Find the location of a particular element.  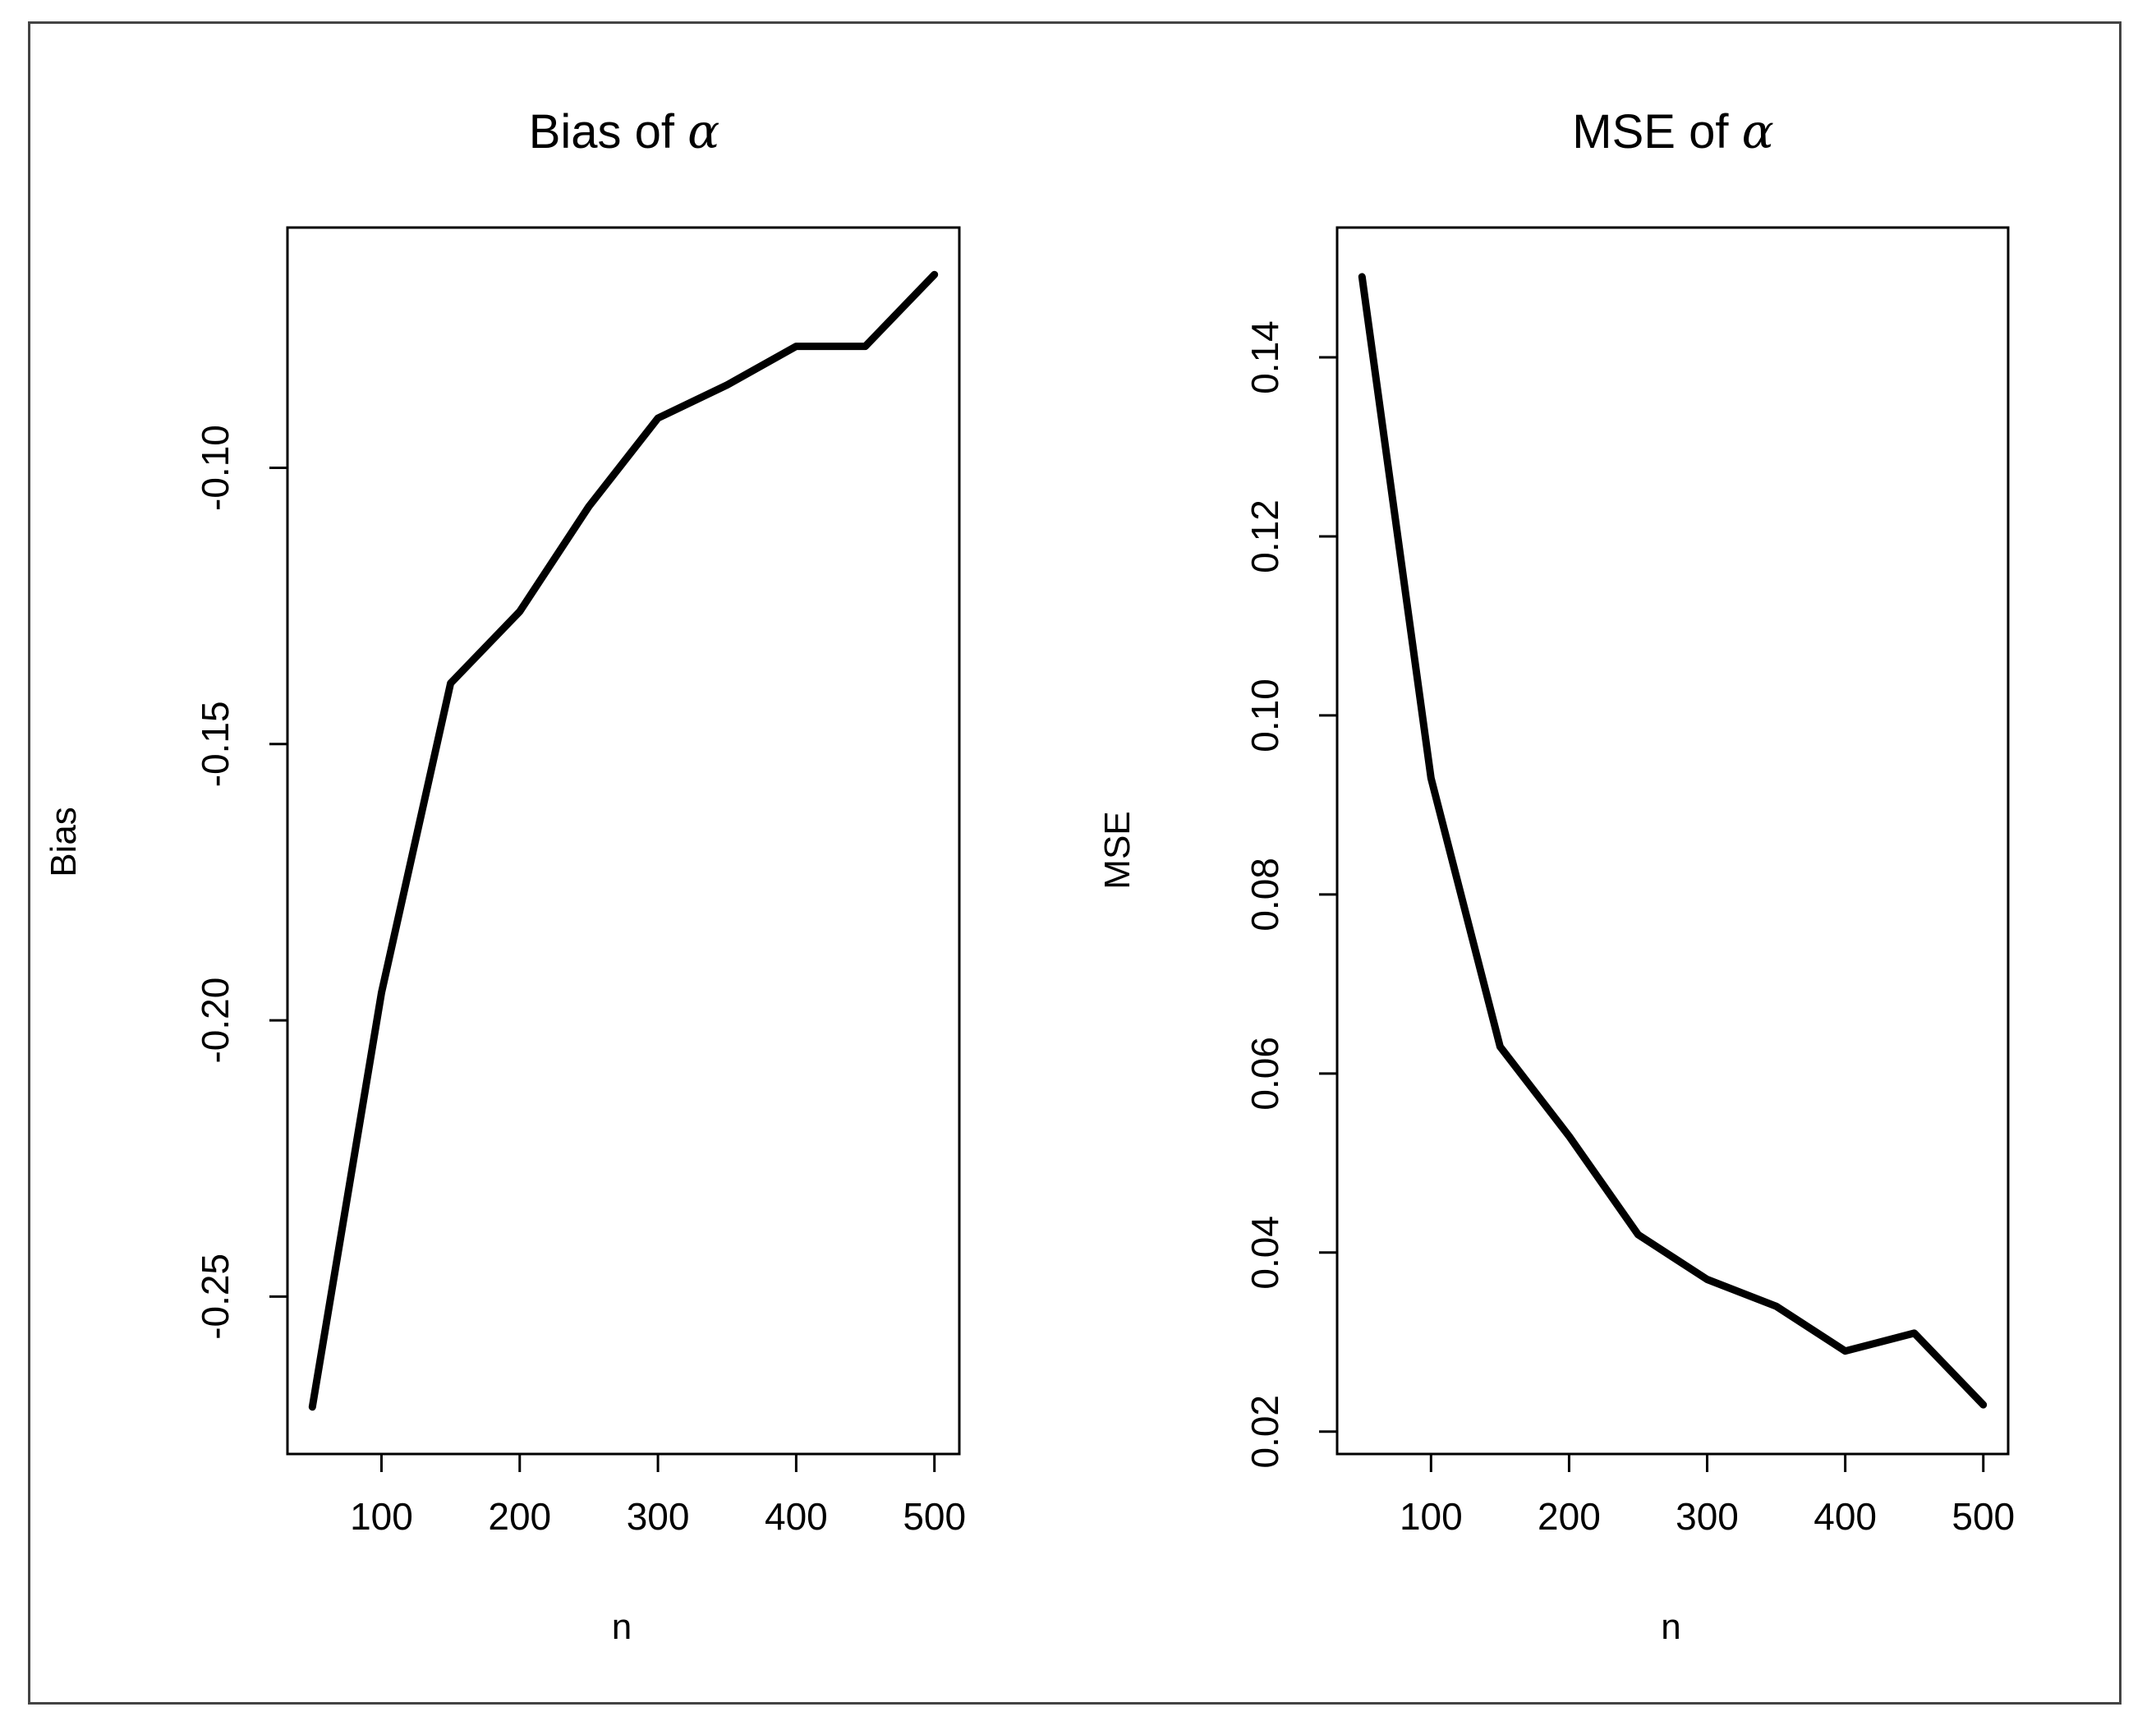

chart-title-text: MSE of is located at coordinates (1656, 132).